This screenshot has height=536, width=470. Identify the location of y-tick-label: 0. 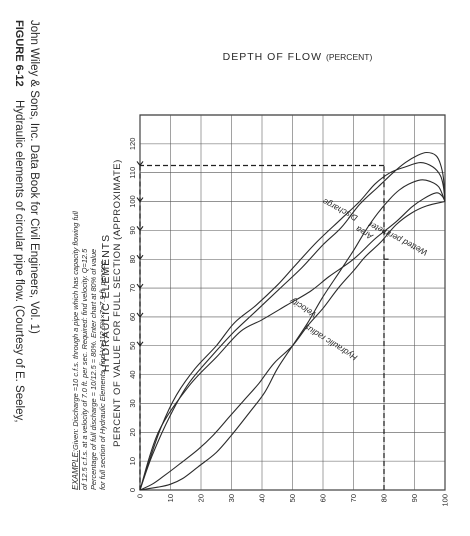
(140, 496).